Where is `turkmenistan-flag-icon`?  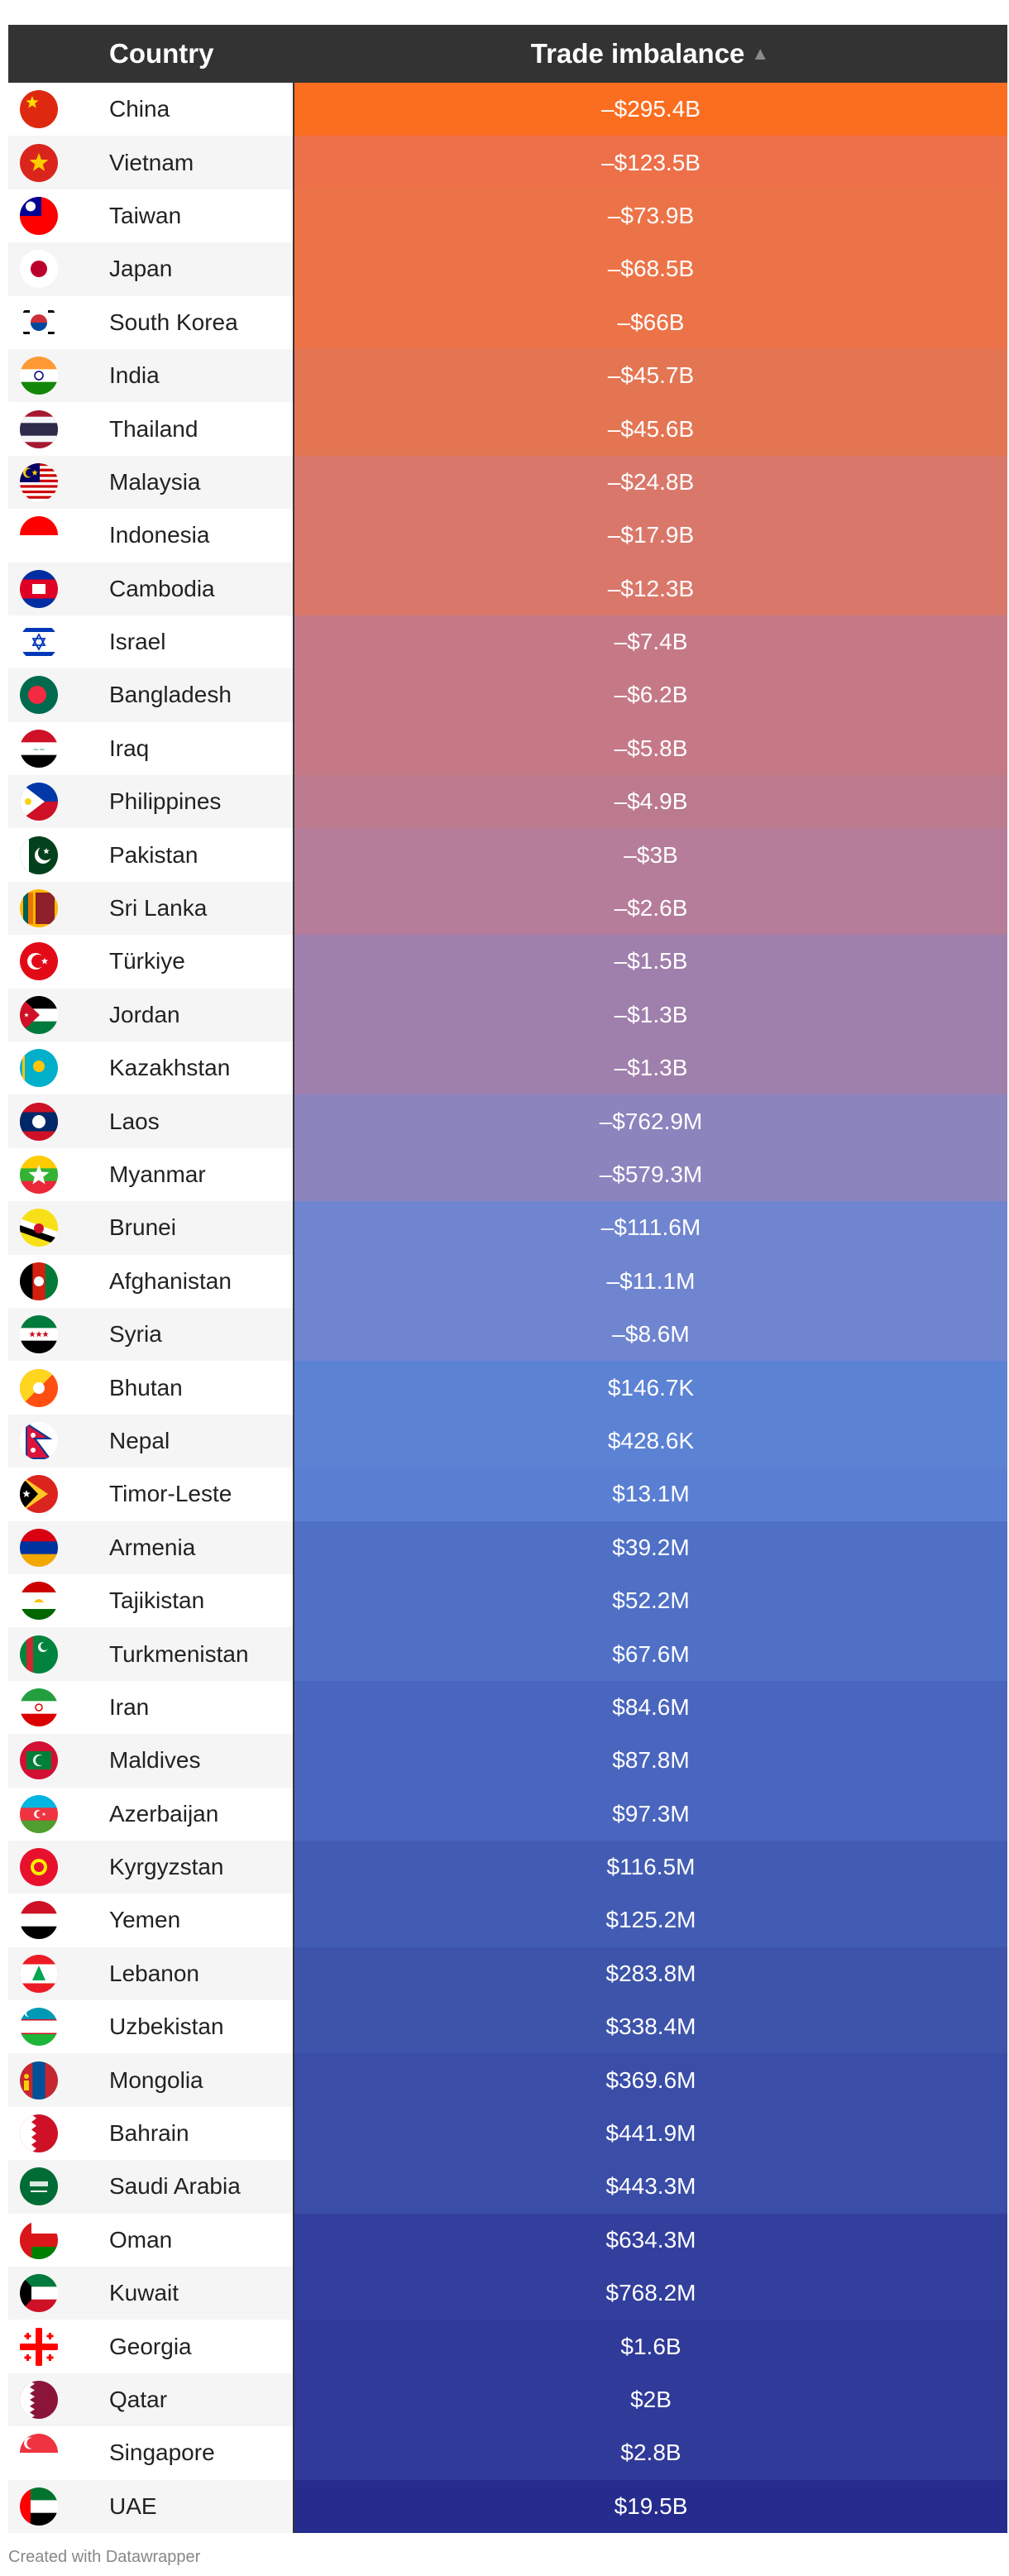
turkmenistan-flag-icon is located at coordinates (39, 1654).